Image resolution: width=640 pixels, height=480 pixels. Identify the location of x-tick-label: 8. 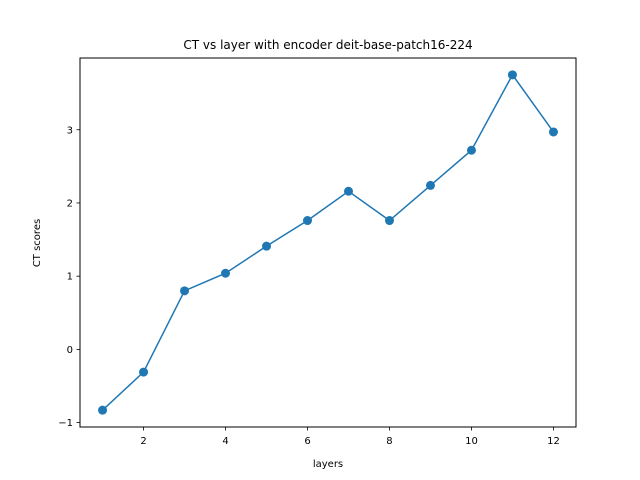
(389, 441).